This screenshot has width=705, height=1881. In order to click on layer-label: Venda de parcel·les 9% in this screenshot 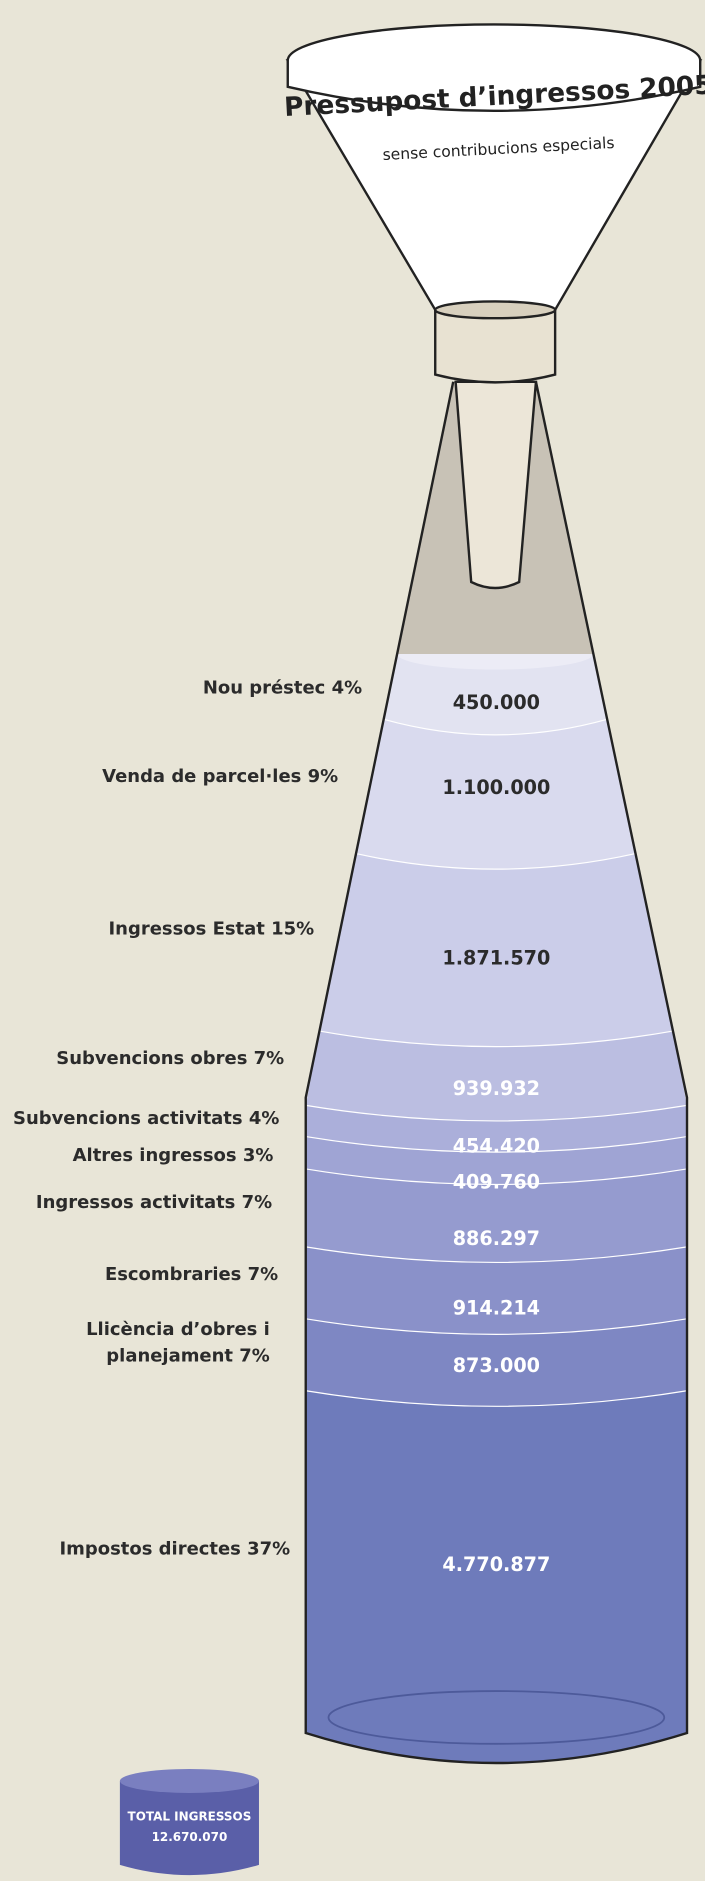, I will do `click(220, 776)`.